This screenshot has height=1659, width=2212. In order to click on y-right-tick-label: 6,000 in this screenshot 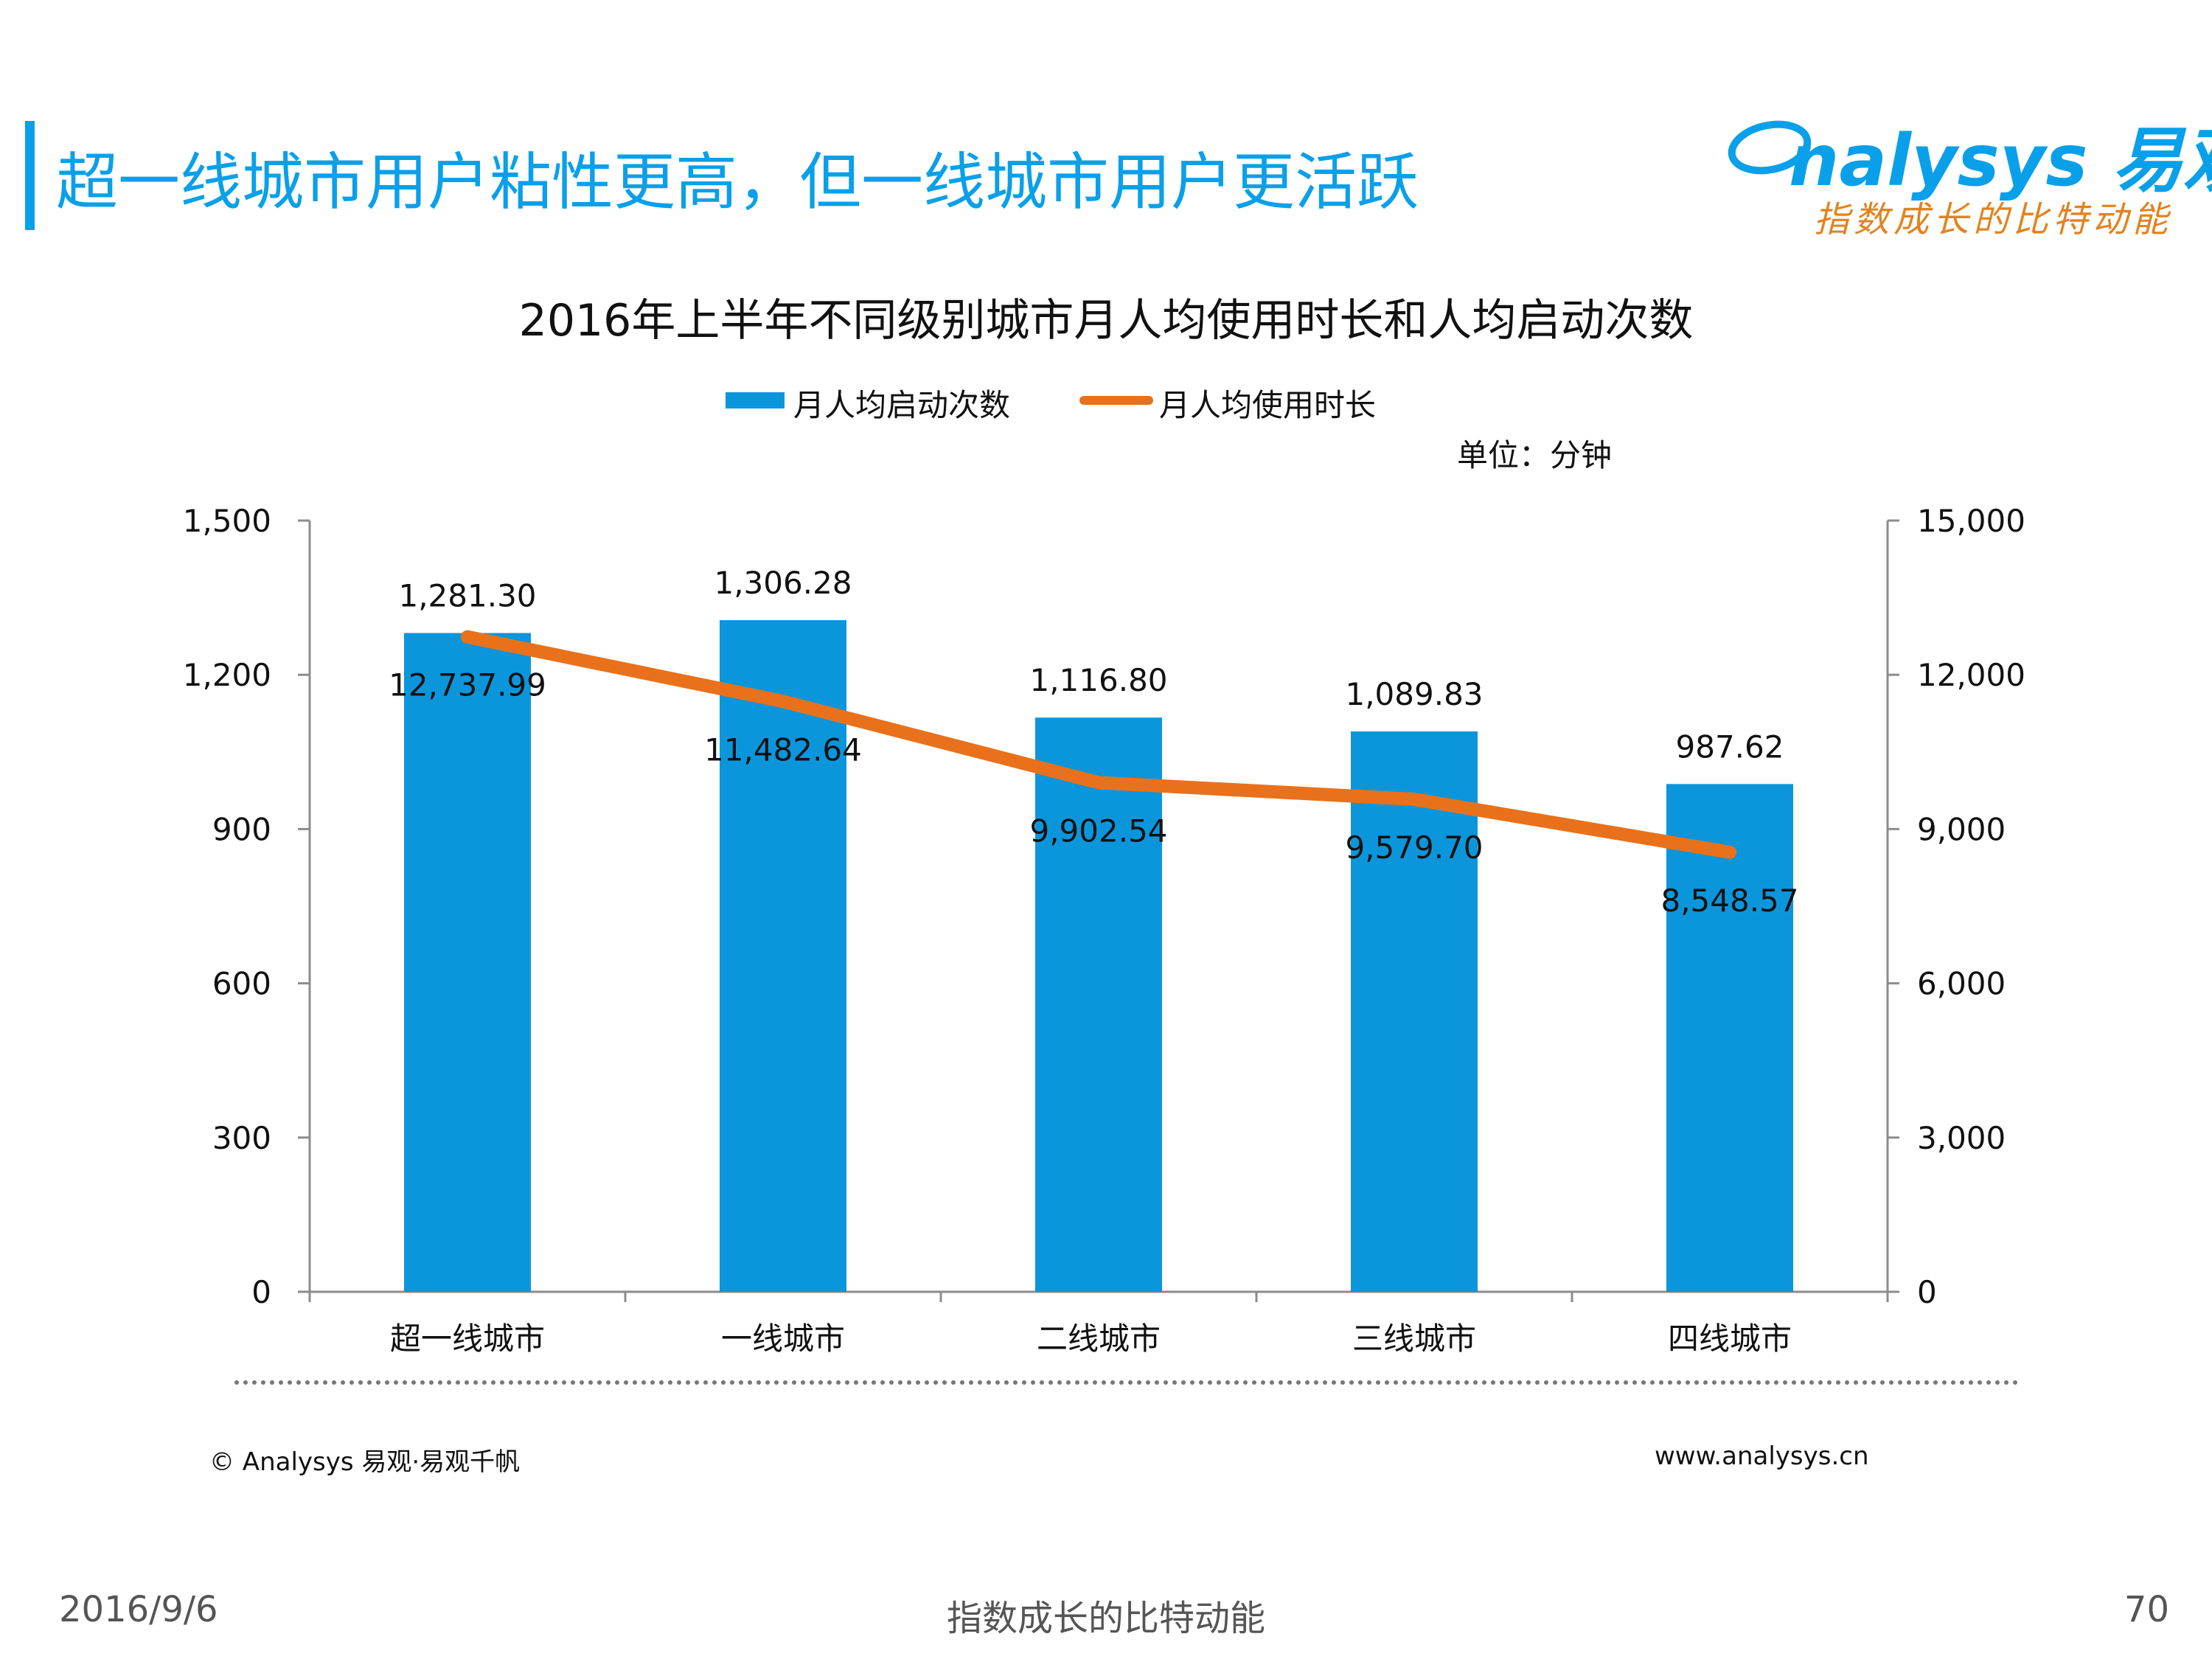, I will do `click(1961, 984)`.